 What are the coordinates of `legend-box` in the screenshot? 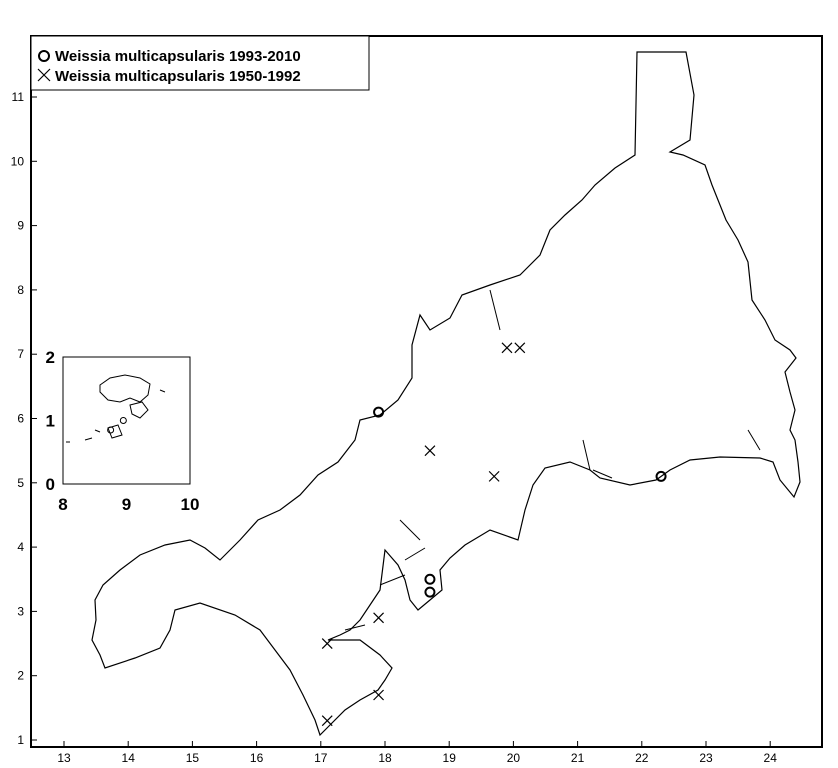 It's located at (200, 63).